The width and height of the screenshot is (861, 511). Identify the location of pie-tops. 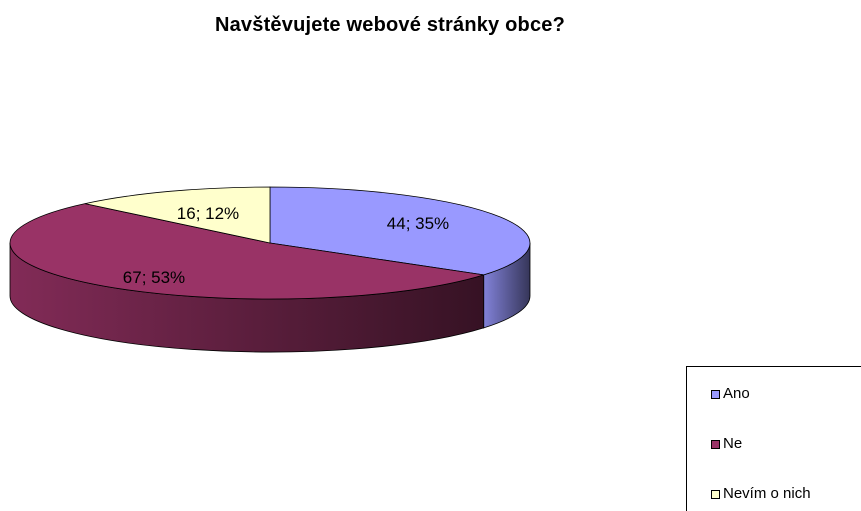
(270, 243).